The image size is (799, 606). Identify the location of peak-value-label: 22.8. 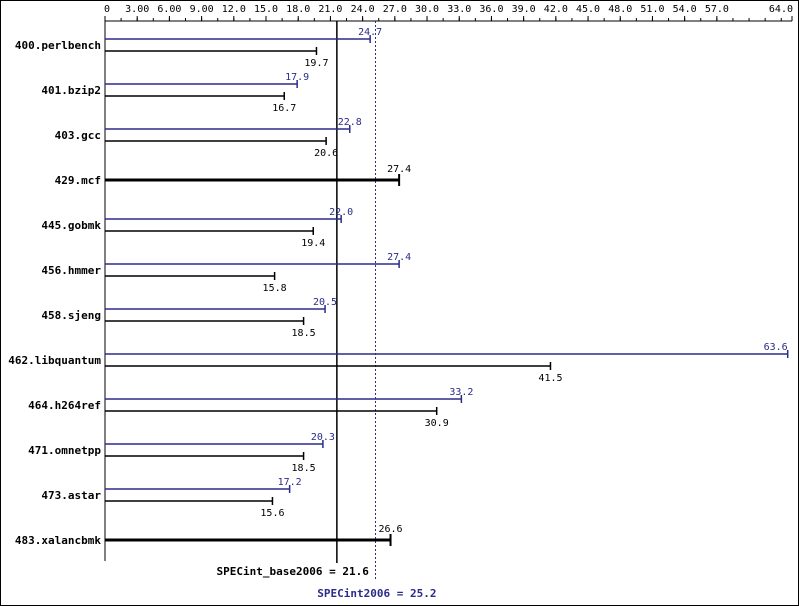
(350, 122).